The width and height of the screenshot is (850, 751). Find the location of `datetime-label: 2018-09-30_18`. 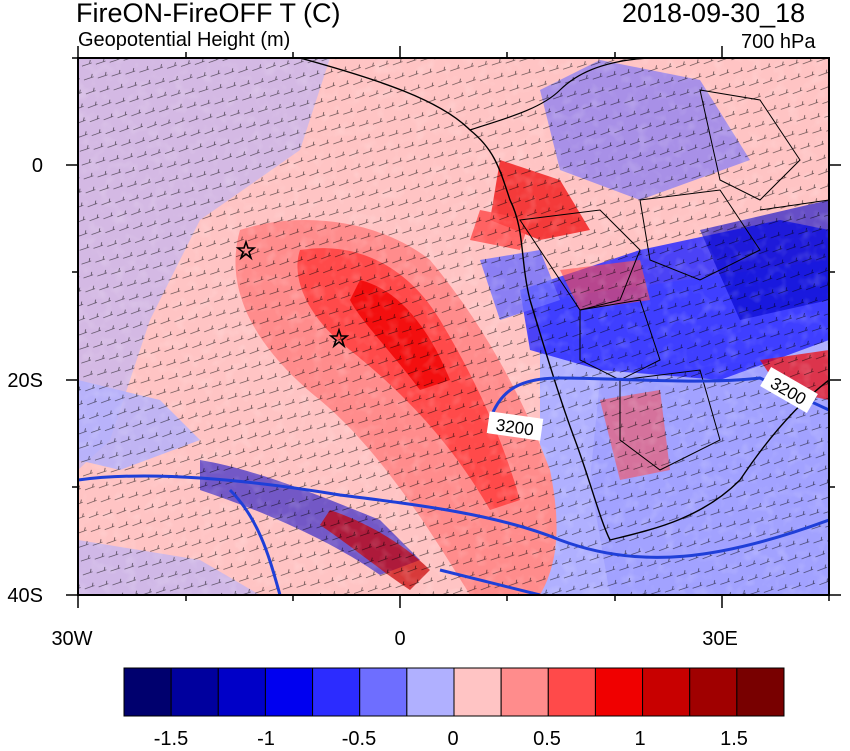

datetime-label: 2018-09-30_18 is located at coordinates (714, 14).